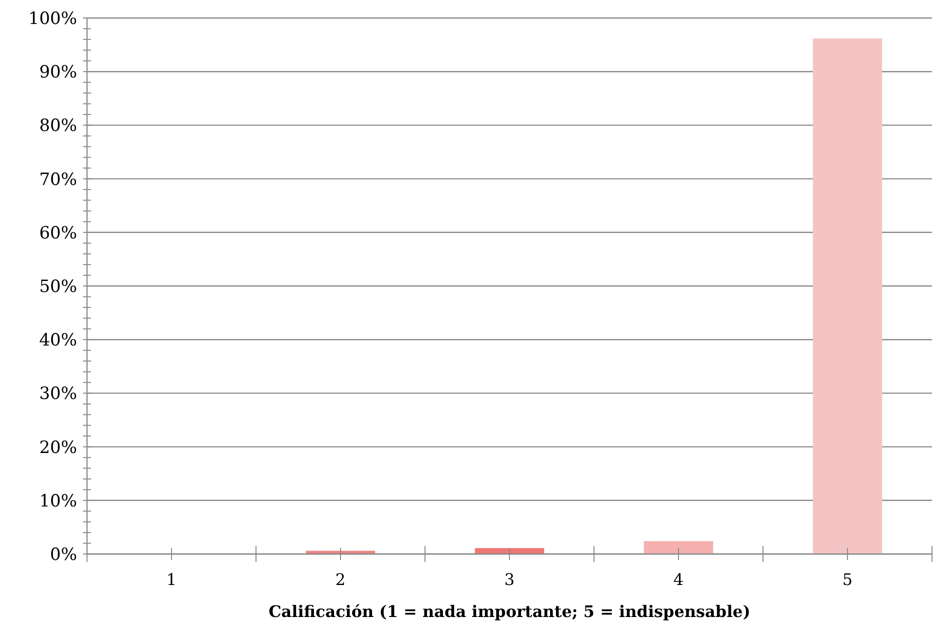 The height and width of the screenshot is (631, 938). I want to click on y-tick-label: 30%, so click(58, 394).